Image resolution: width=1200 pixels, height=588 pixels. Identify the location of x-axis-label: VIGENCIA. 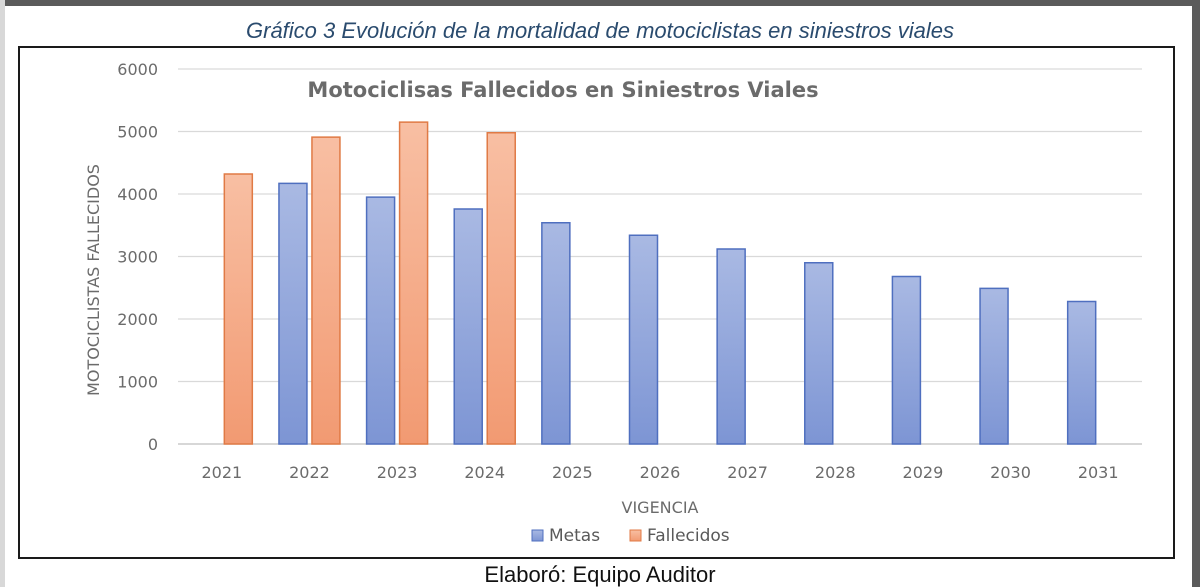
(660, 507).